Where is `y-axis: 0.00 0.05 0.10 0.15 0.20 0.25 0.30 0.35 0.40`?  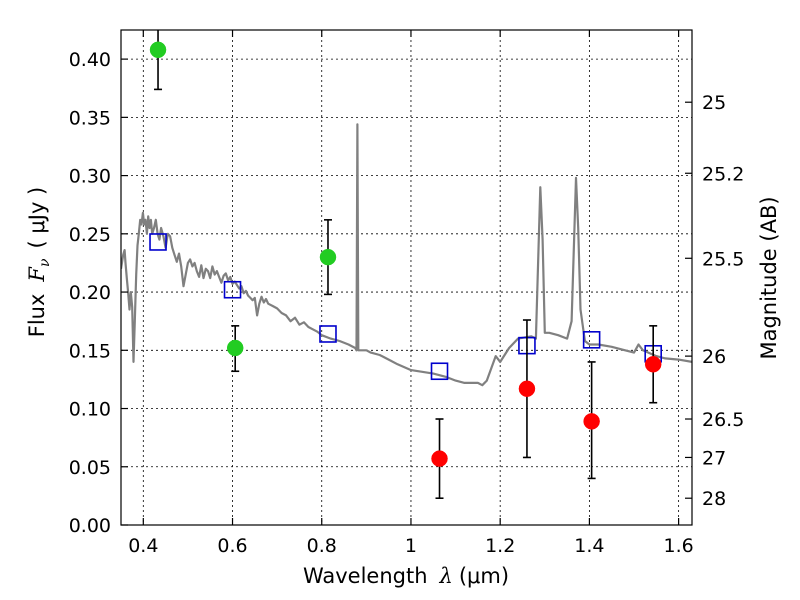 y-axis: 0.00 0.05 0.10 0.15 0.20 0.25 0.30 0.35 0.40 is located at coordinates (98, 293).